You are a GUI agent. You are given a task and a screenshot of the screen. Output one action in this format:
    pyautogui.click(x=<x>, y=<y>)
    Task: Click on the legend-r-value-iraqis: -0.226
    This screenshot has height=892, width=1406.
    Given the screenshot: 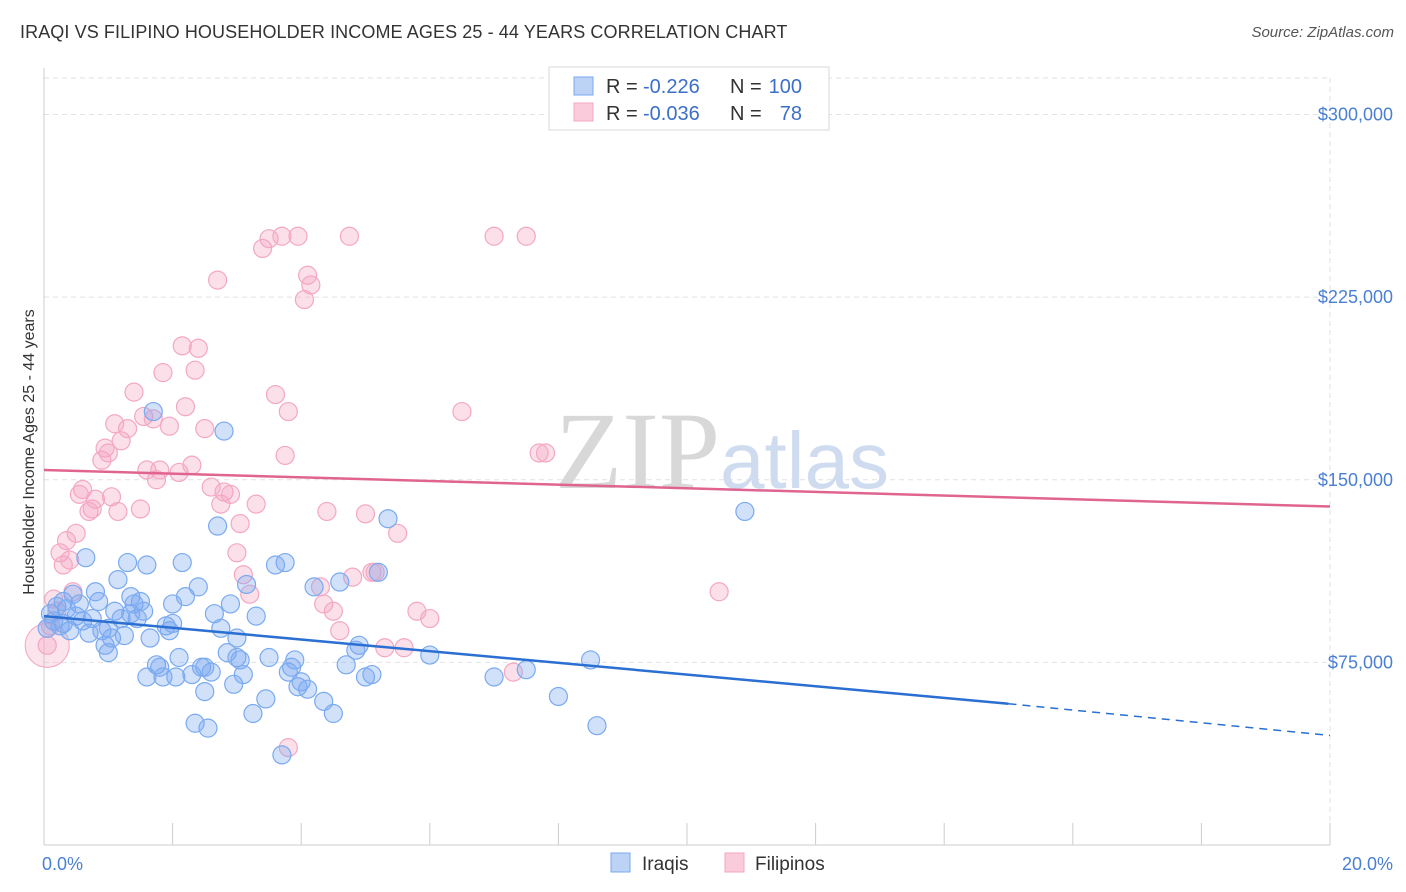 What is the action you would take?
    pyautogui.click(x=671, y=87)
    